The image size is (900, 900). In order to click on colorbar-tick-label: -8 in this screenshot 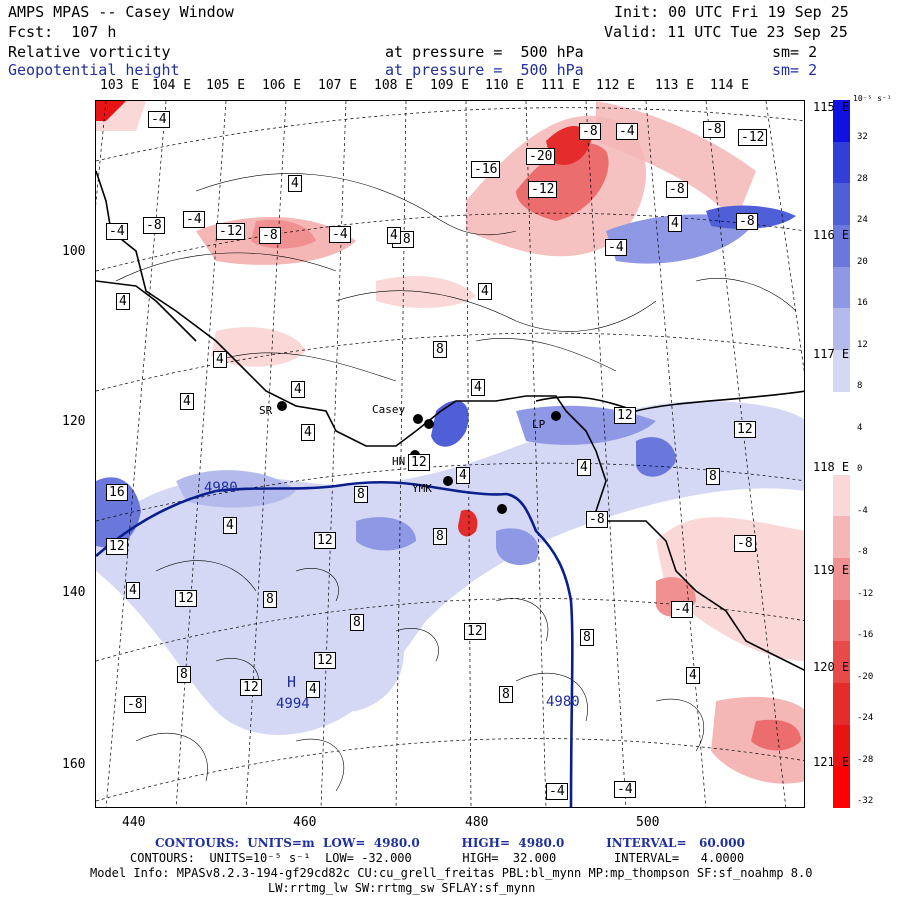, I will do `click(862, 552)`.